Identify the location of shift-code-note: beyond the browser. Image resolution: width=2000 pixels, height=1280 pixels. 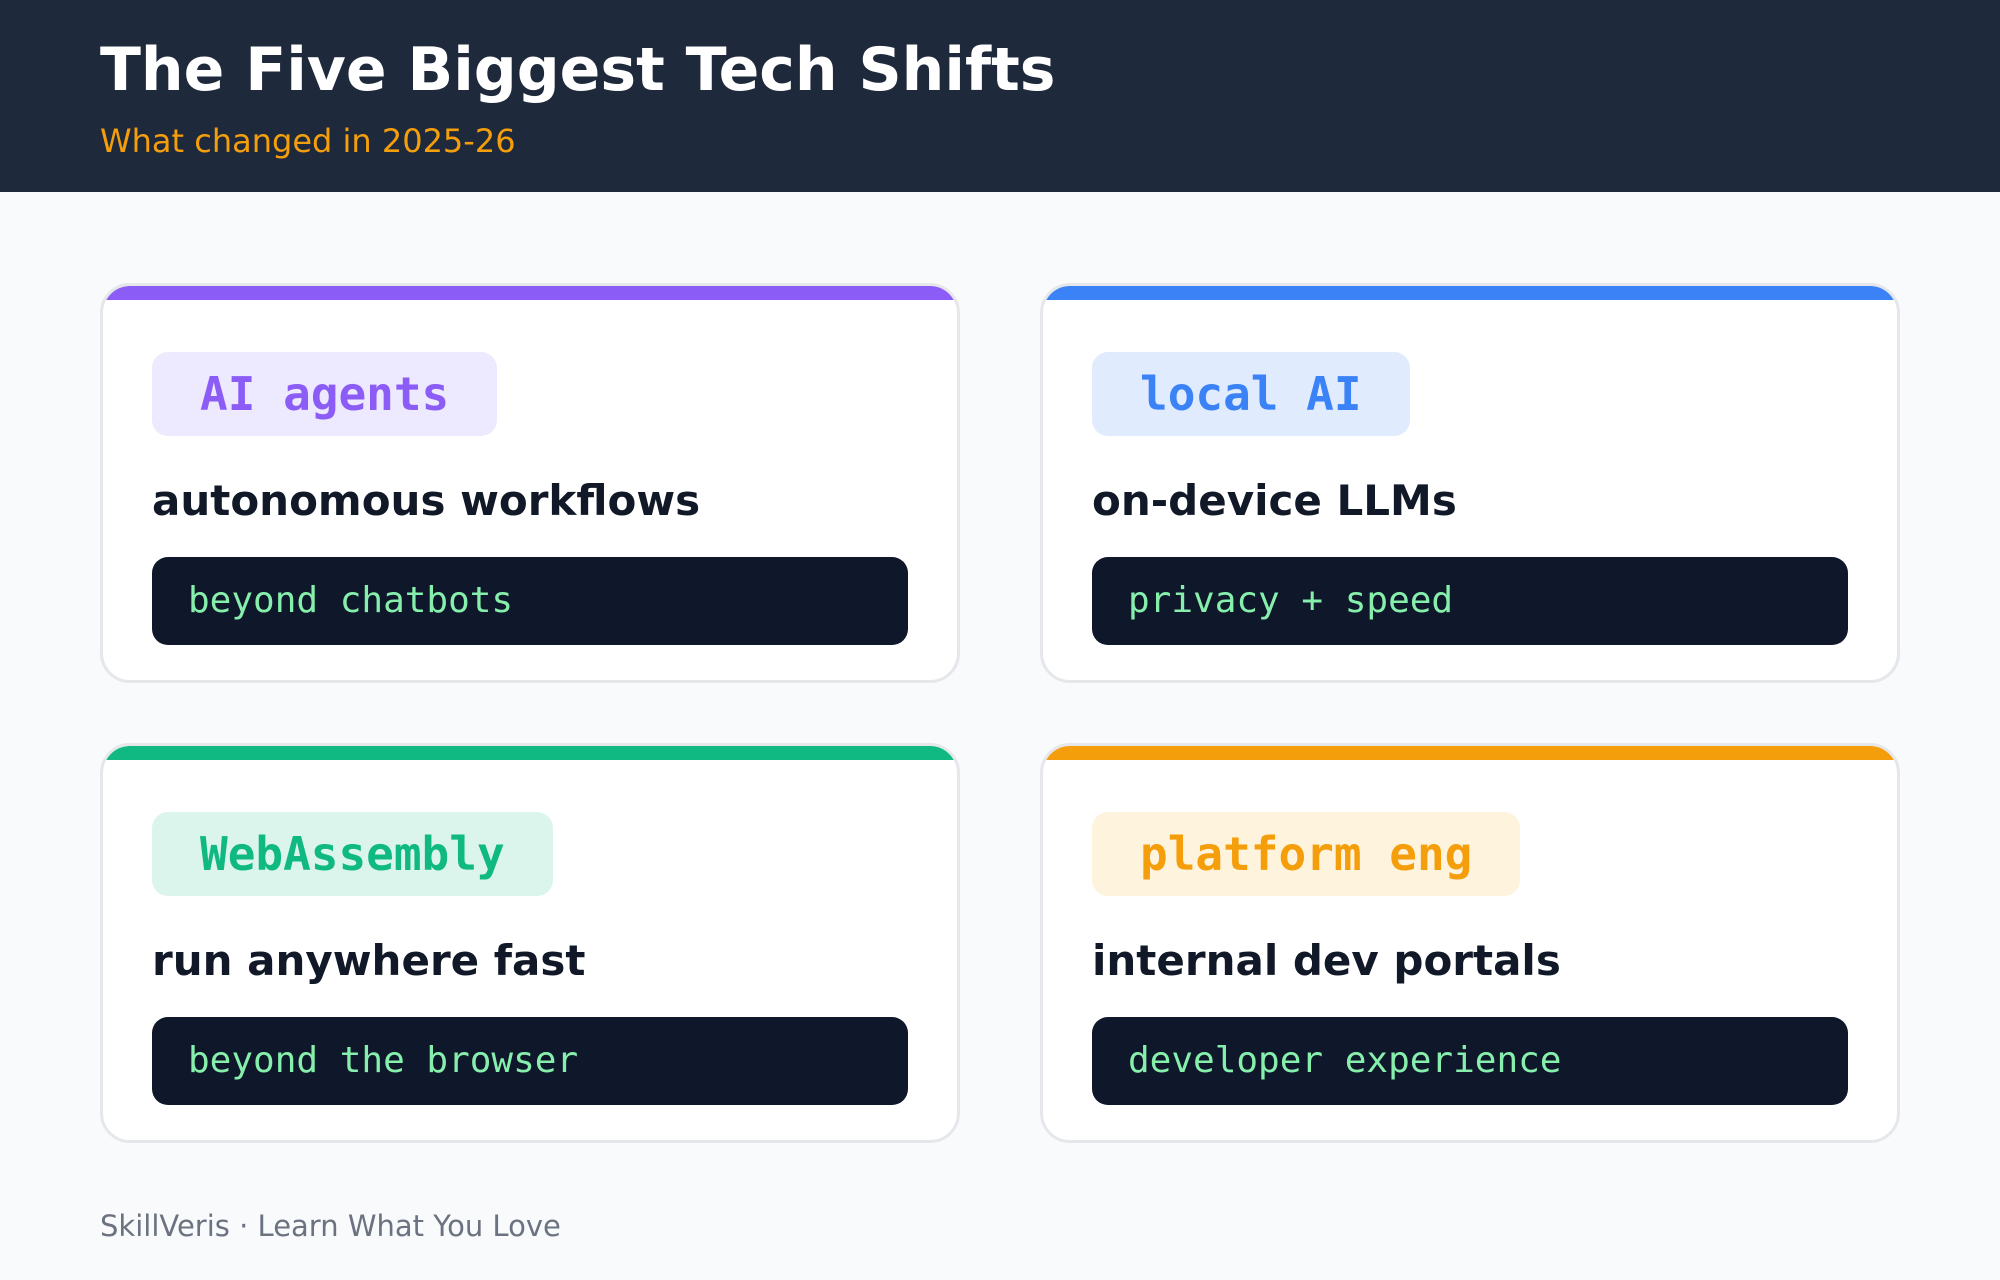
(530, 1061).